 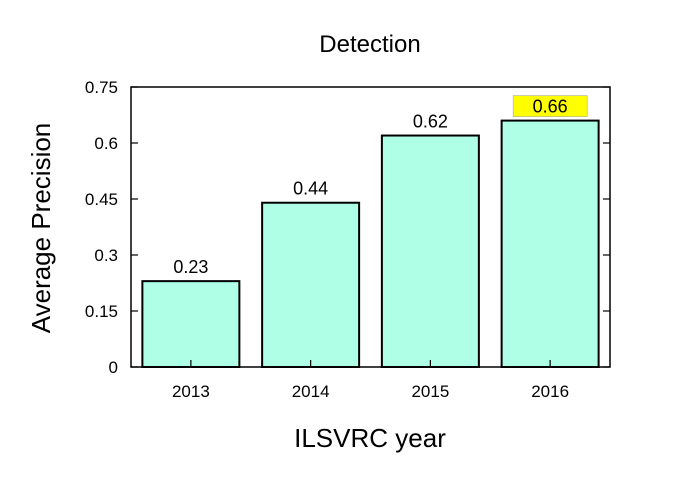 What do you see at coordinates (106, 143) in the screenshot?
I see `y-tick-label: 0.6` at bounding box center [106, 143].